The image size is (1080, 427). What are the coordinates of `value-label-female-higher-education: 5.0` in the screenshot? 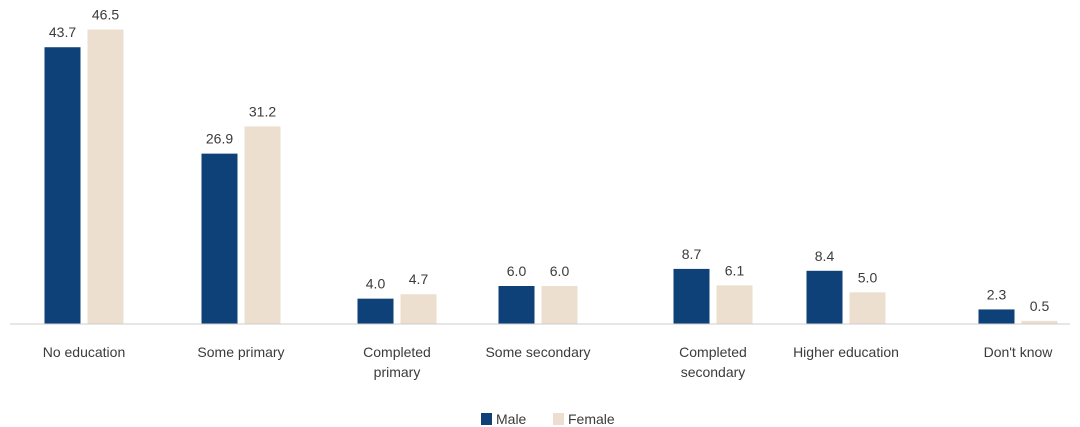 It's located at (868, 277).